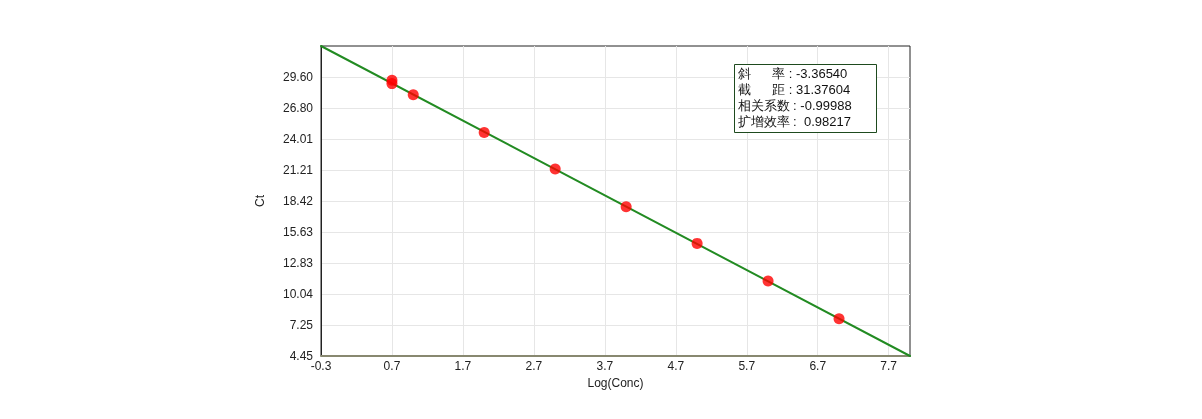 This screenshot has width=1202, height=419. What do you see at coordinates (605, 366) in the screenshot?
I see `x-tick-label: 3.7` at bounding box center [605, 366].